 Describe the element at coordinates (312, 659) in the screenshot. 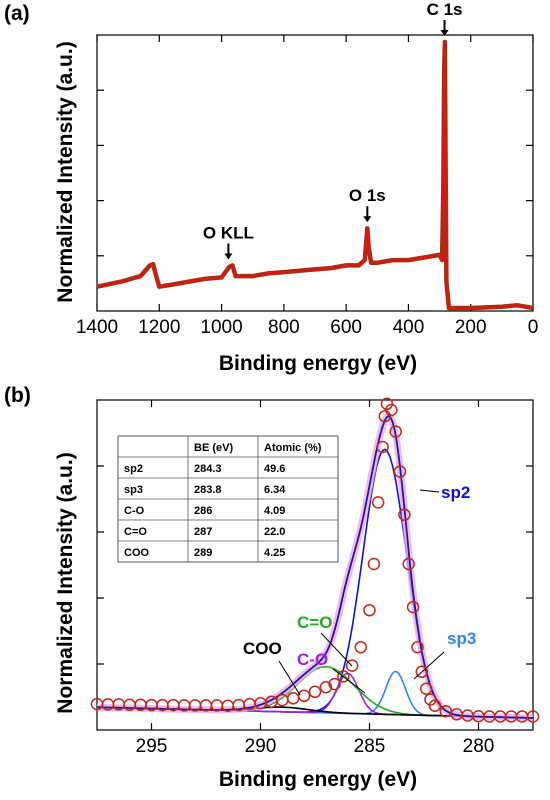

I see `component-label: C-O` at that location.